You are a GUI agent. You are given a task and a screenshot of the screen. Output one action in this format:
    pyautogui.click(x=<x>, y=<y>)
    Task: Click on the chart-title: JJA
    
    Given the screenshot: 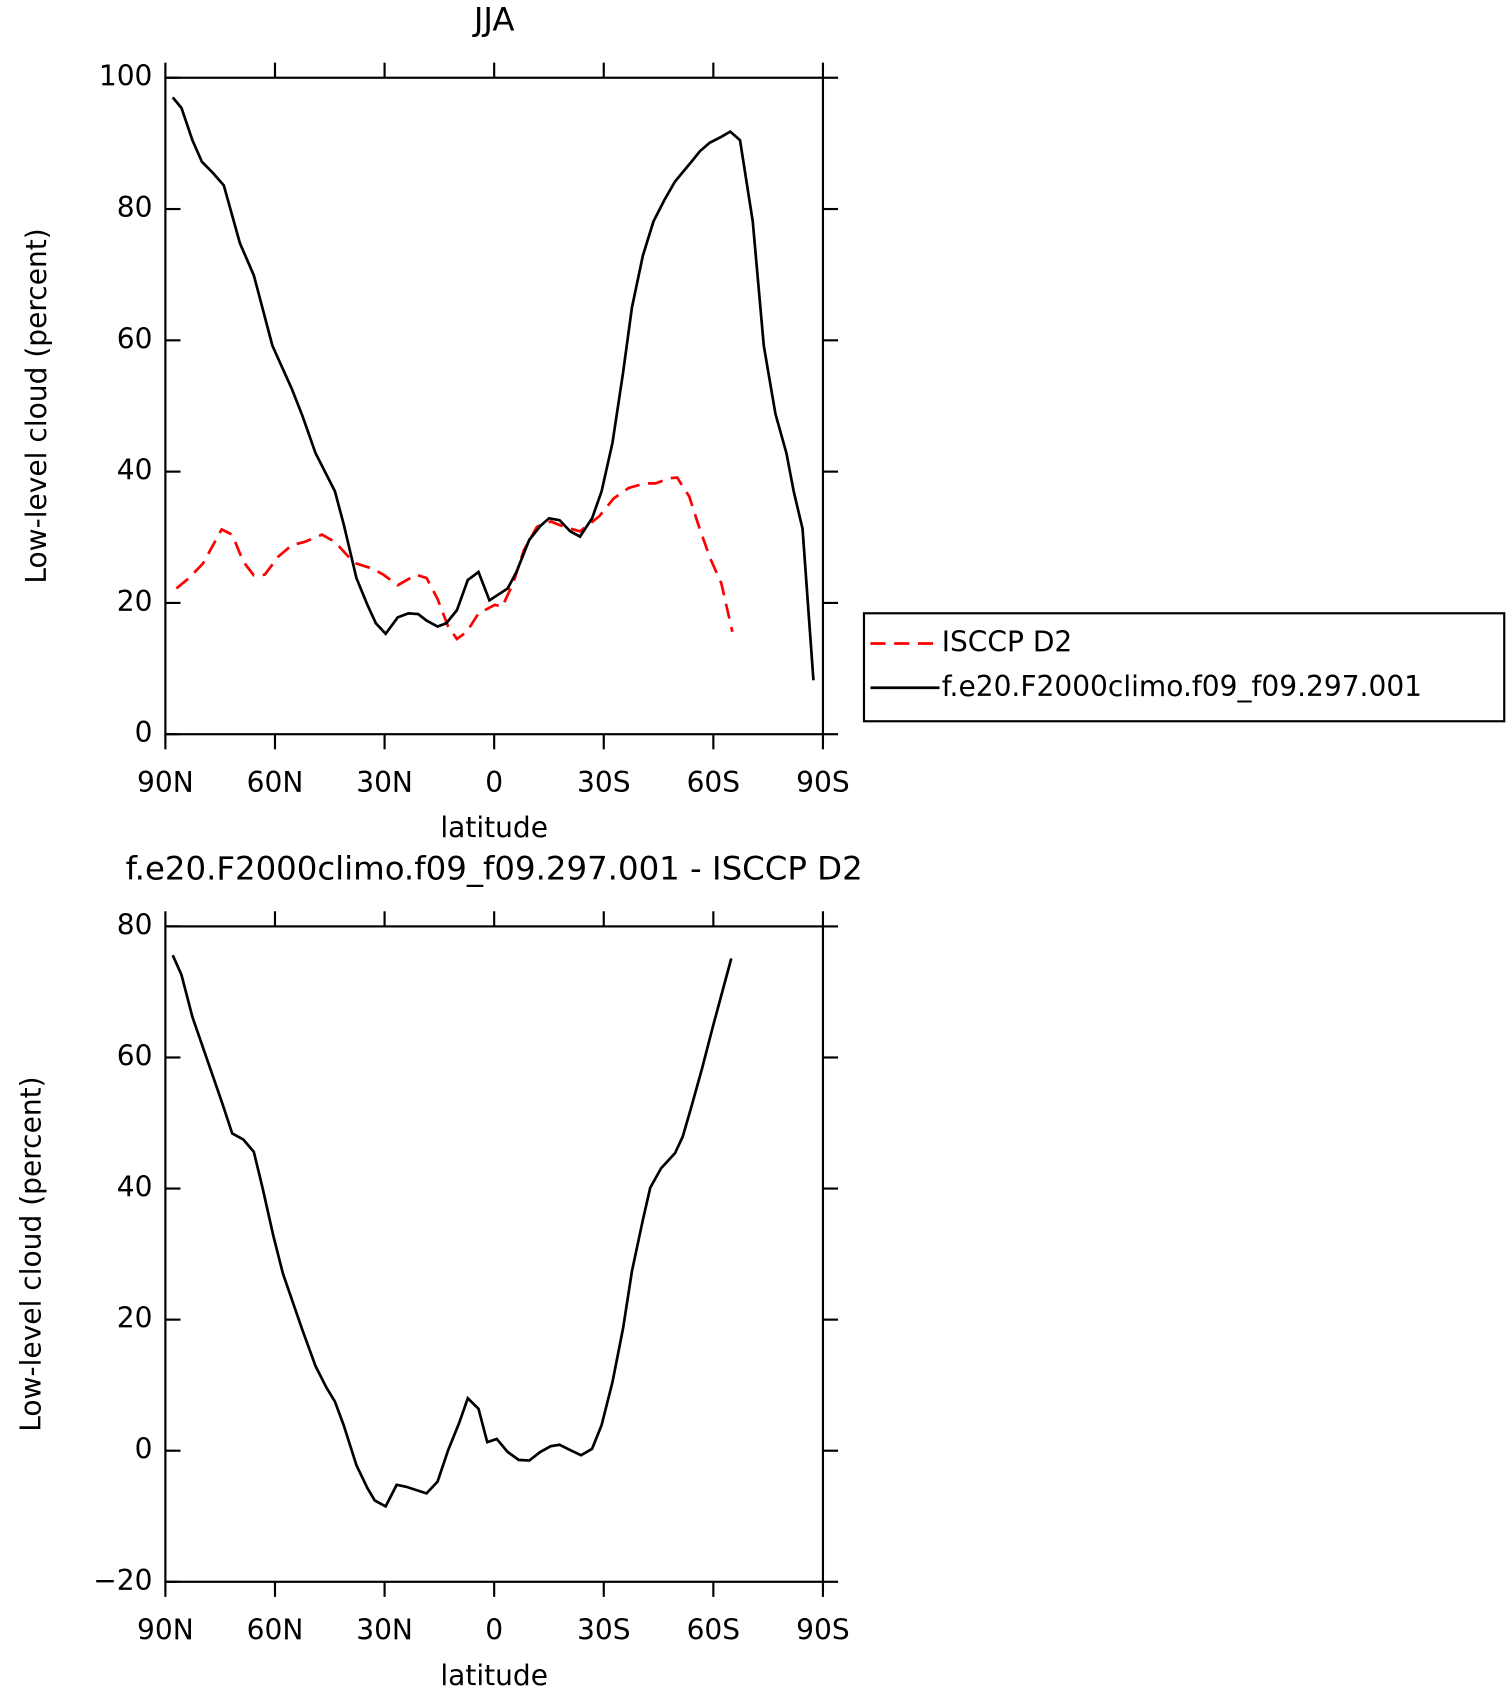 What is the action you would take?
    pyautogui.click(x=493, y=20)
    